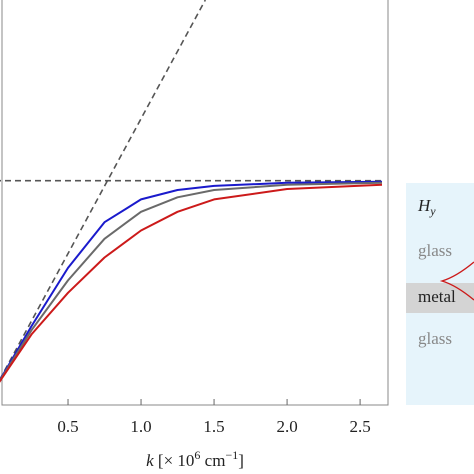 This screenshot has width=474, height=474. I want to click on x-label-unit: cm, so click(215, 460).